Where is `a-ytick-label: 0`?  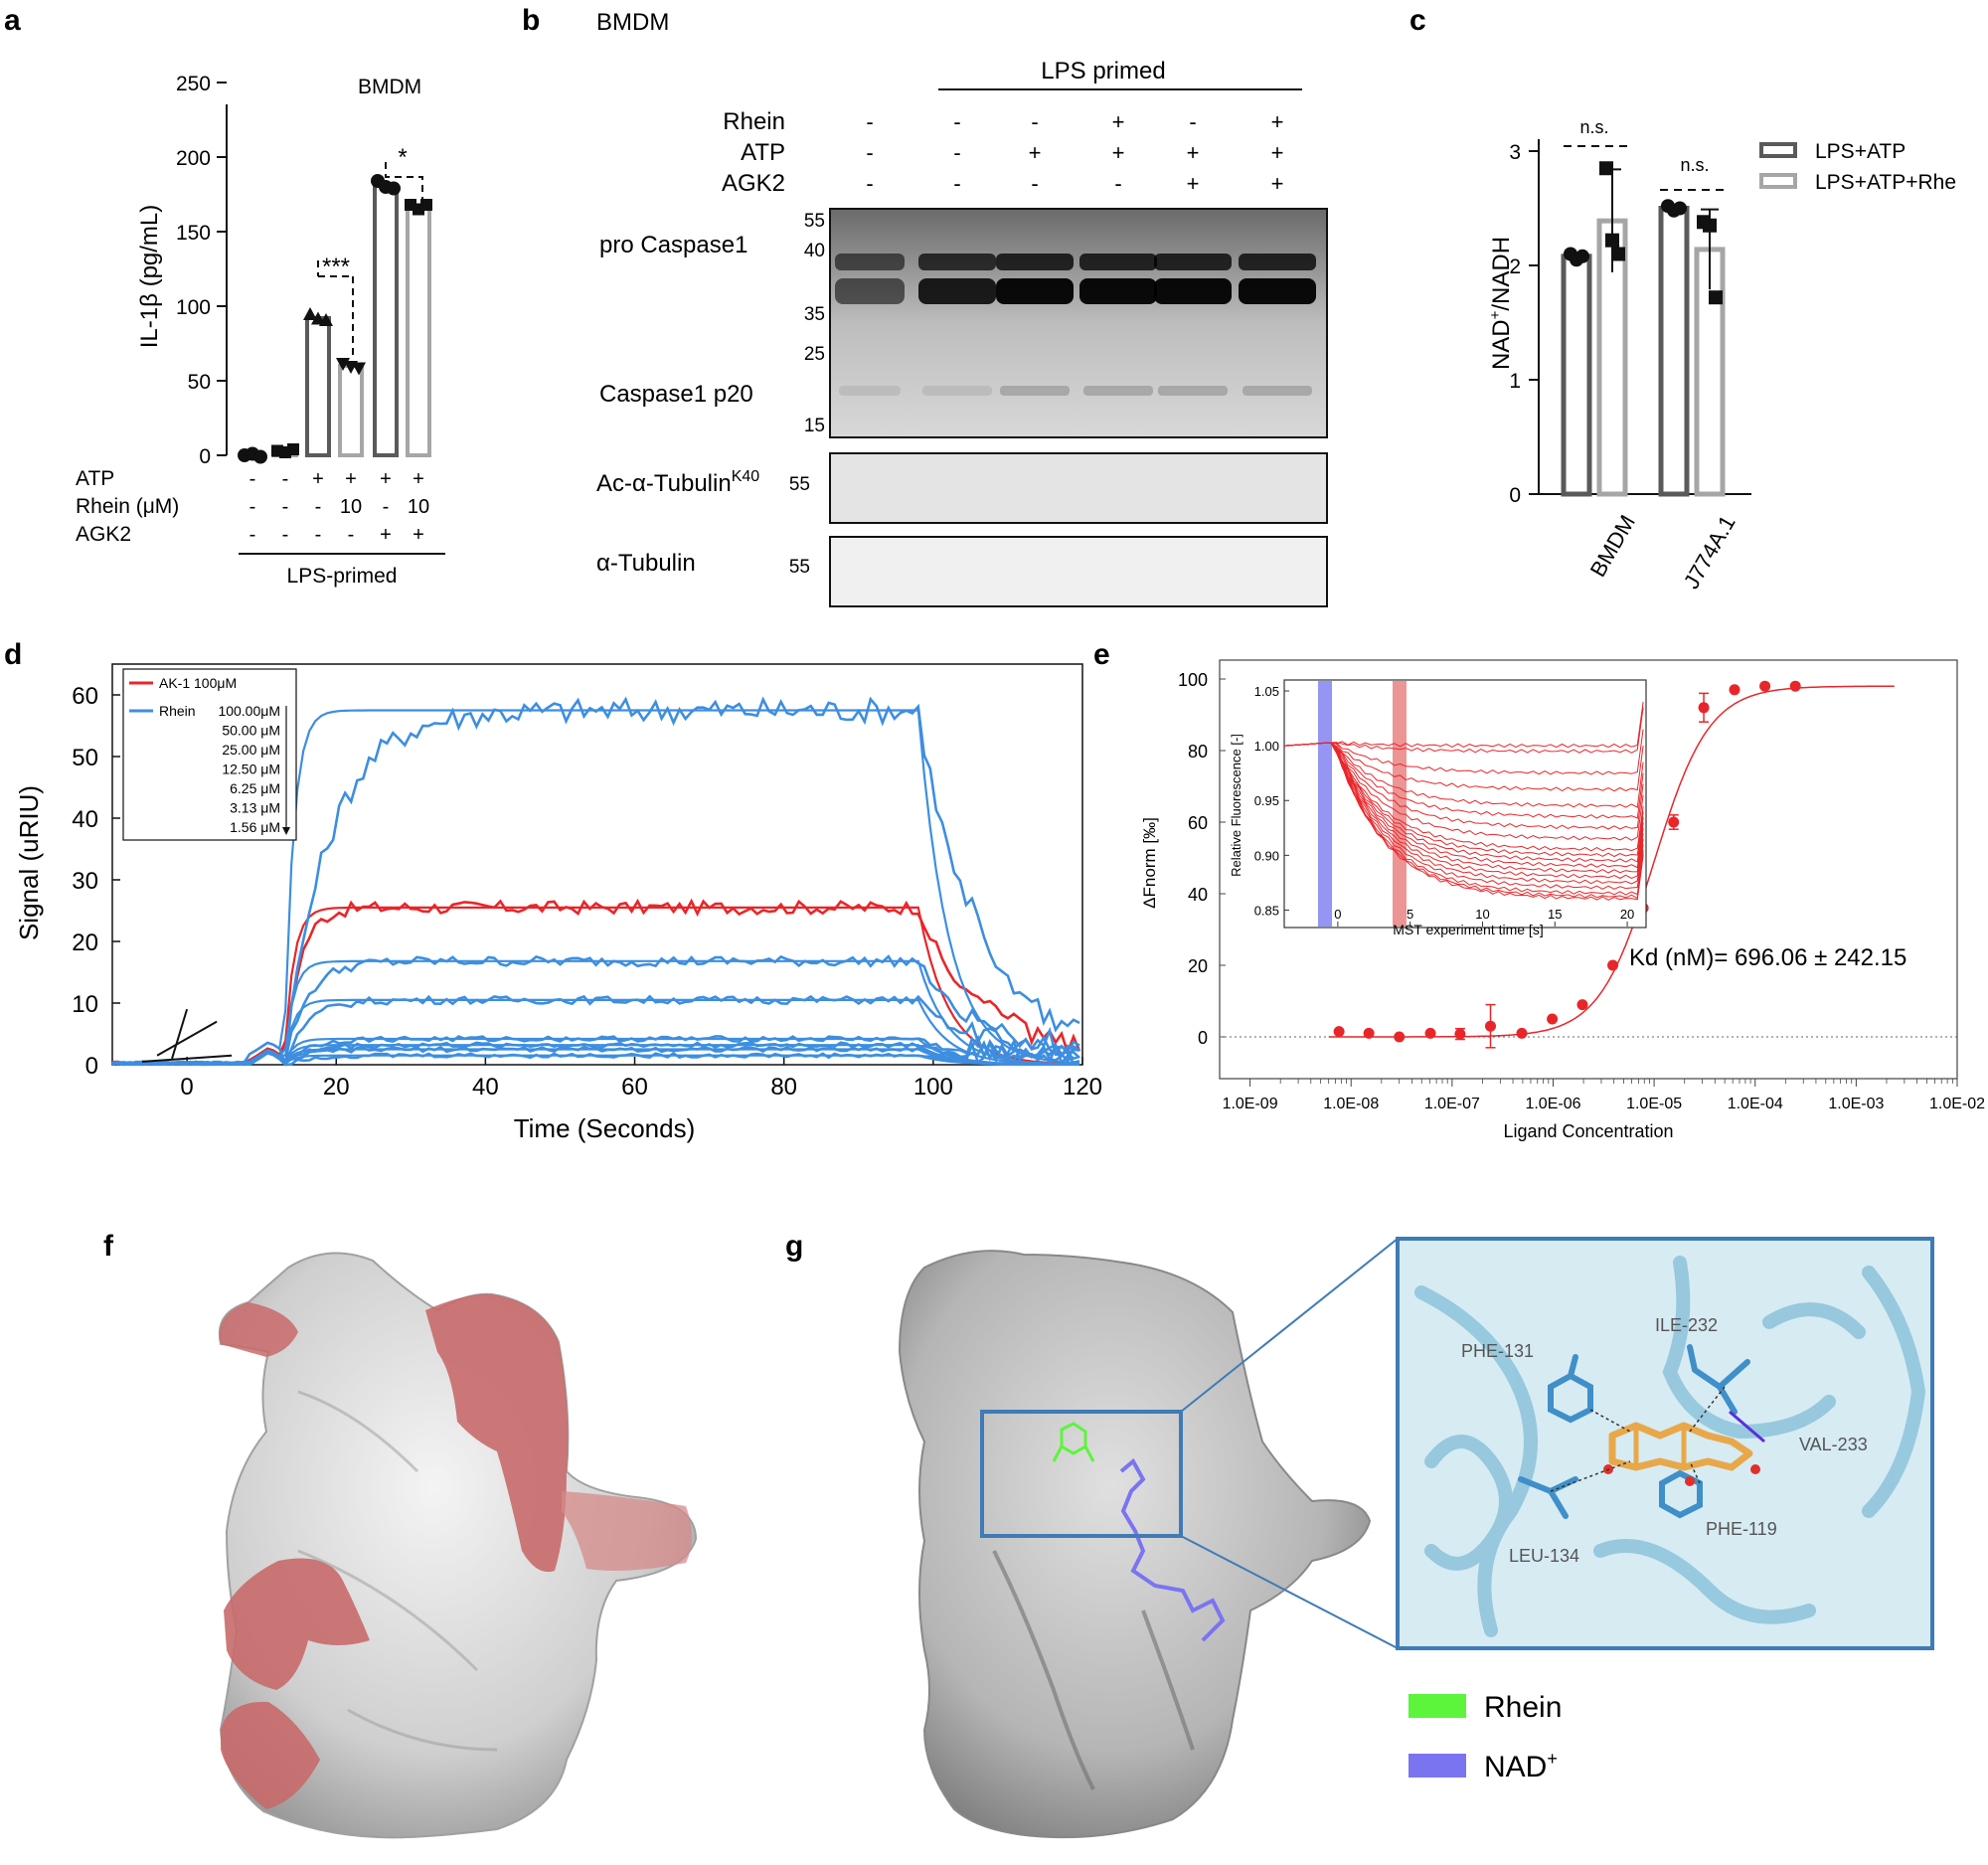
a-ytick-label: 0 is located at coordinates (205, 457).